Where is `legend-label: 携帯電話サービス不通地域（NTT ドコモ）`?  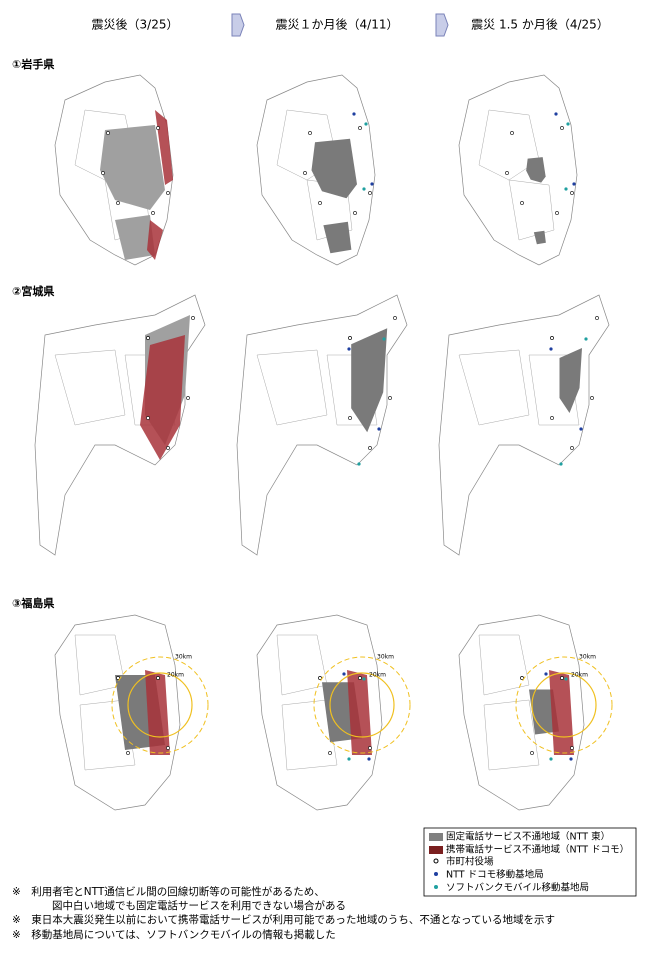
legend-label: 携帯電話サービス不通地域（NTT ドコモ） is located at coordinates (537, 850).